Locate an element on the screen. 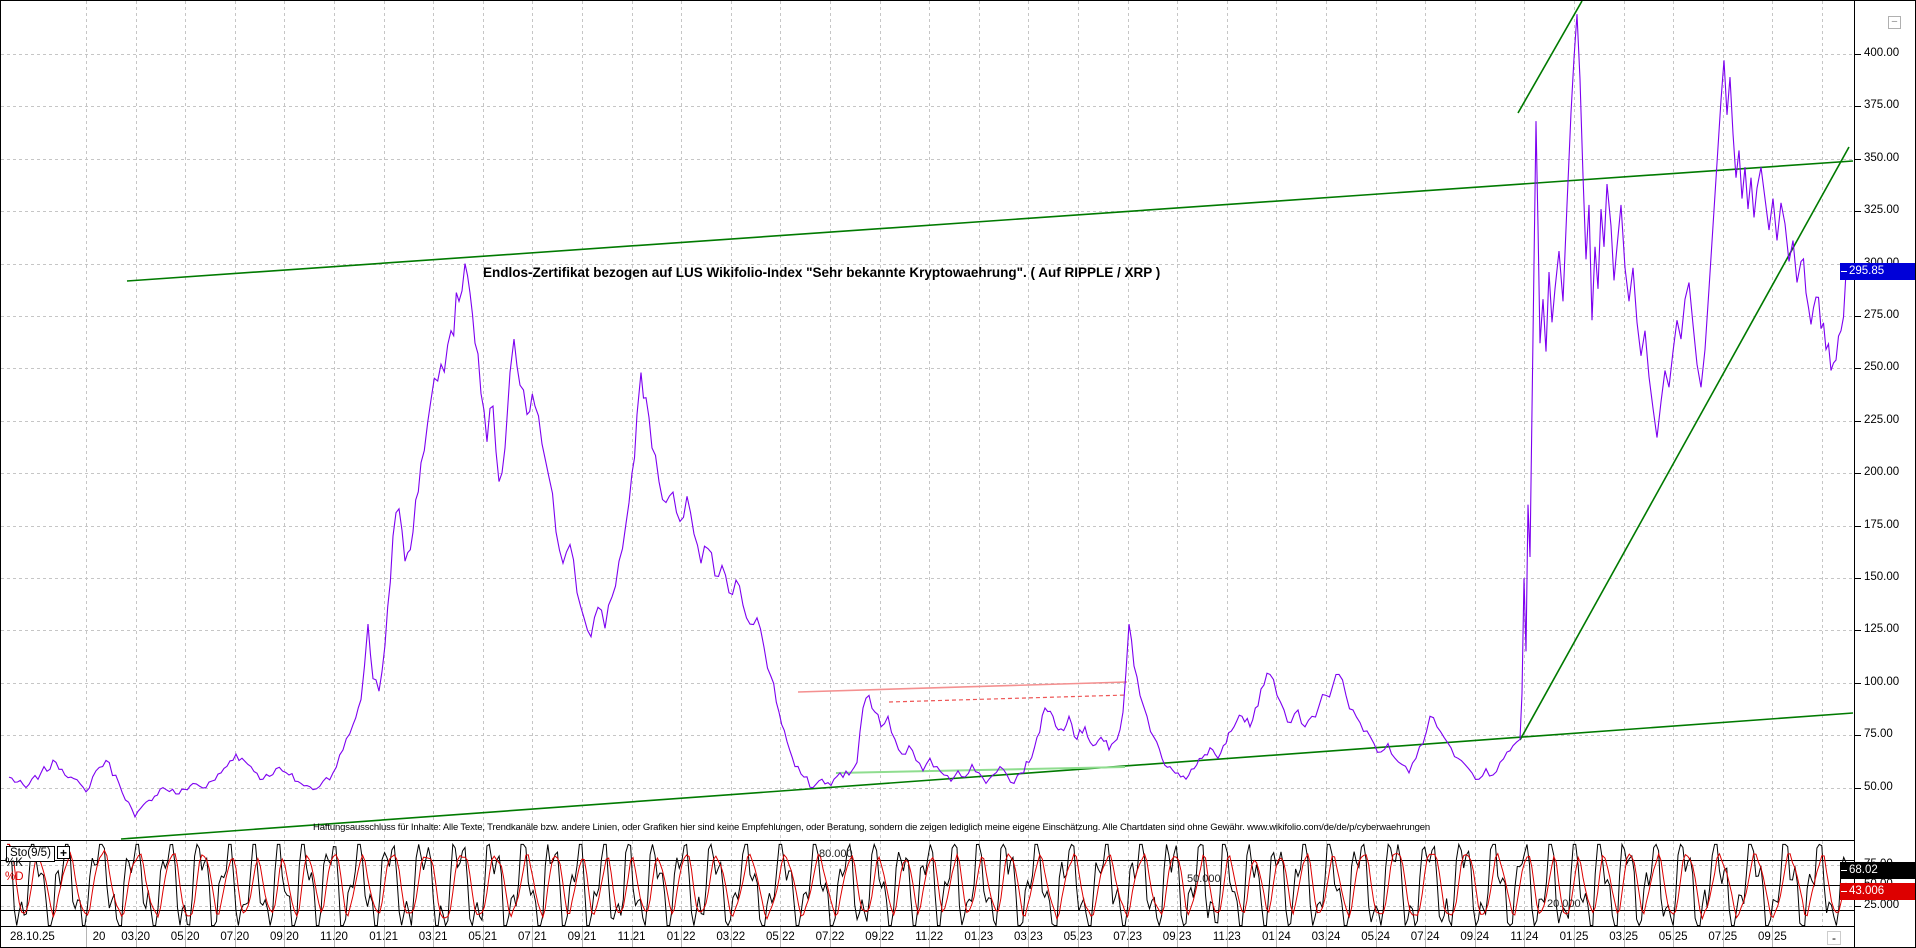 Image resolution: width=1916 pixels, height=948 pixels. date-axis-label: 09.24 is located at coordinates (1474, 937).